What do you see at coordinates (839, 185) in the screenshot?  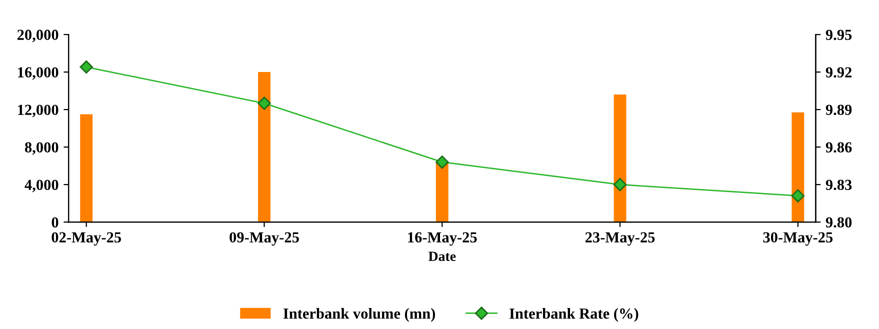 I see `y2-tick-label: 9.83` at bounding box center [839, 185].